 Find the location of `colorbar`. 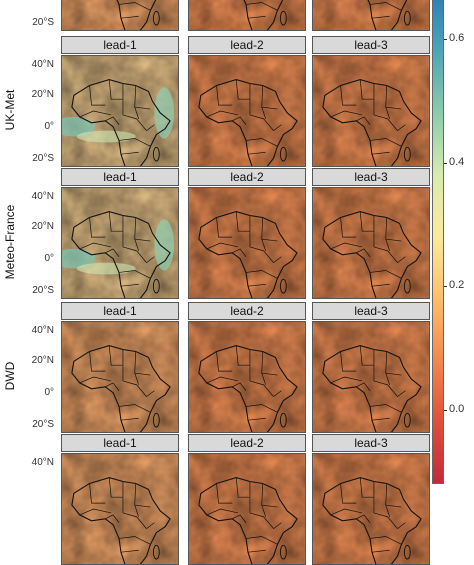

colorbar is located at coordinates (438, 242).